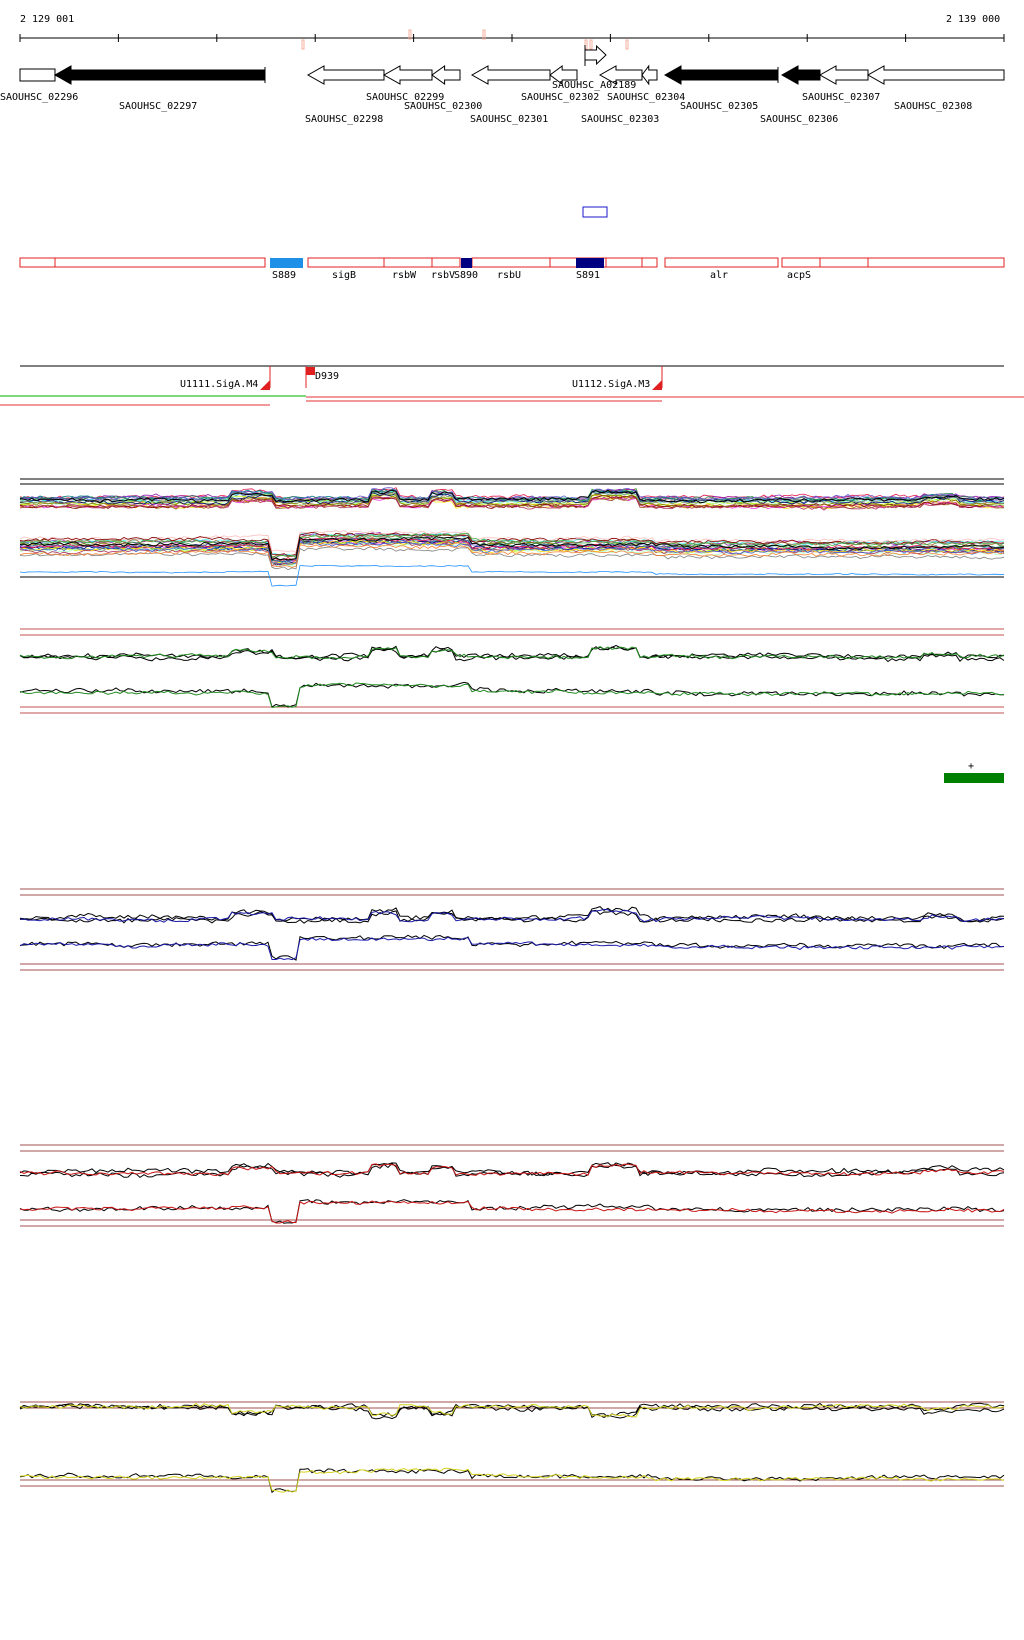  Describe the element at coordinates (39, 97) in the screenshot. I see `gene-label: SAOUHSC_02296` at that location.